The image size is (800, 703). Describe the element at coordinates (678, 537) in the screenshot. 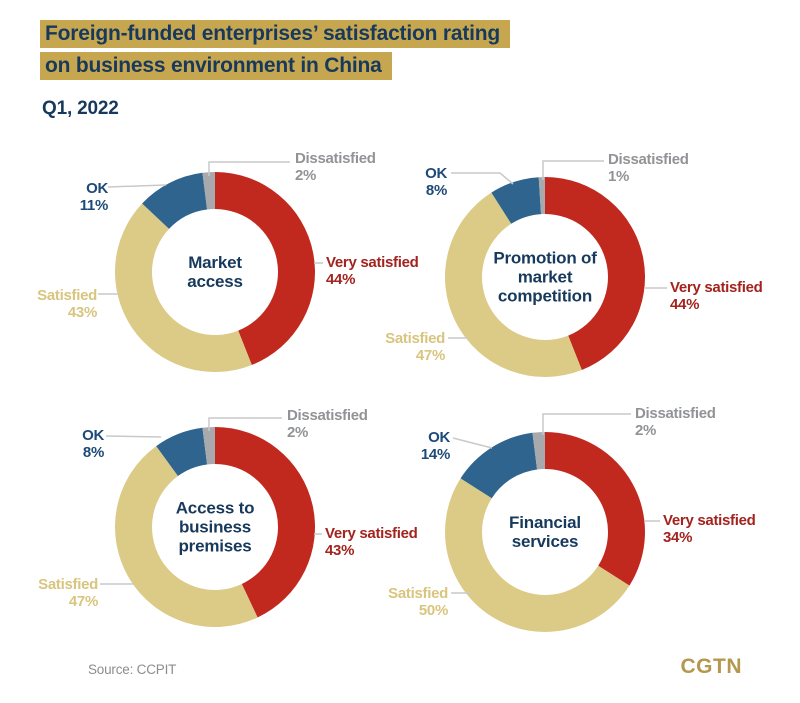

I see `label-very-satisfied-value: 34%` at that location.